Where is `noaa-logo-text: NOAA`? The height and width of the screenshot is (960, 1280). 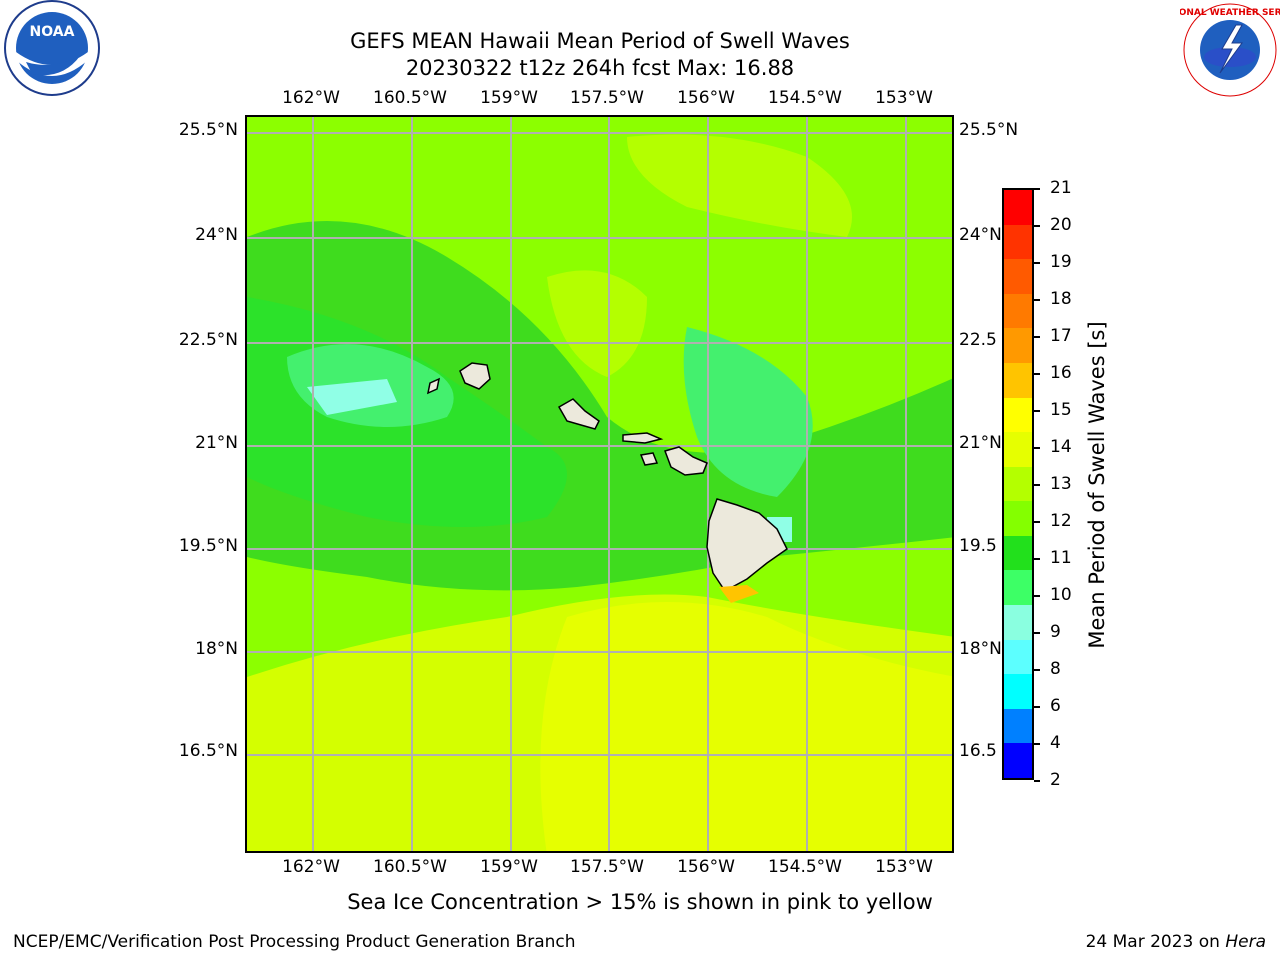 noaa-logo-text: NOAA is located at coordinates (52, 32).